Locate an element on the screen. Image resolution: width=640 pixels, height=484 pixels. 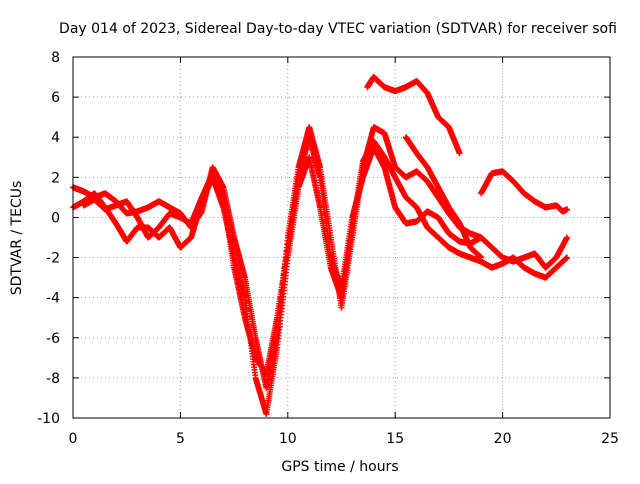
y-tick-label: -8 is located at coordinates (53, 379).